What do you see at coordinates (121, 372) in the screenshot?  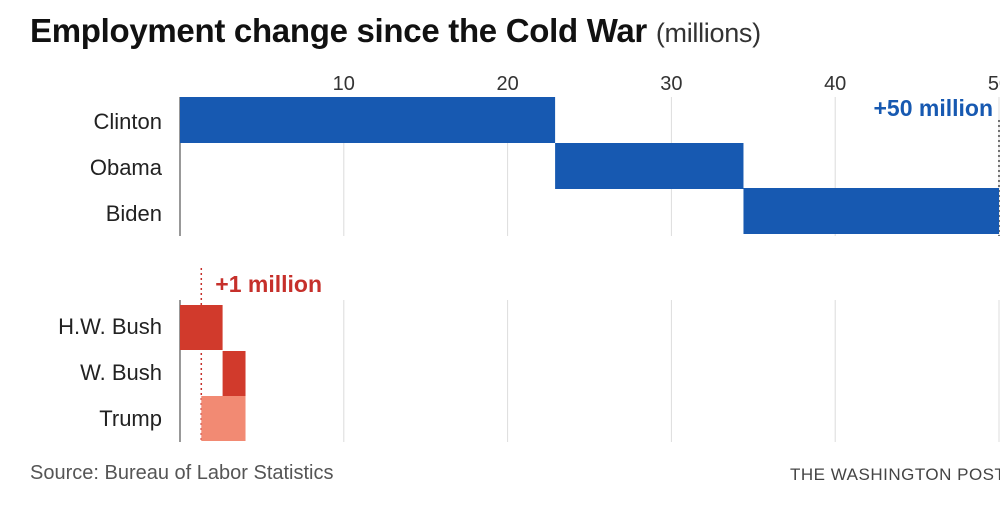 I see `row-label-w-bush: W. Bush` at bounding box center [121, 372].